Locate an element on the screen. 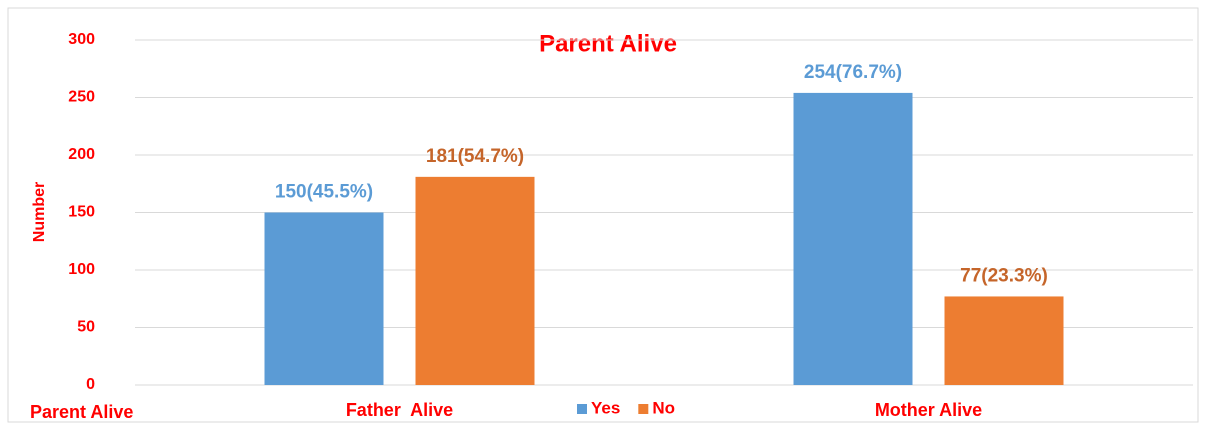 Image resolution: width=1206 pixels, height=429 pixels. y-tick-label: 250 is located at coordinates (81, 97).